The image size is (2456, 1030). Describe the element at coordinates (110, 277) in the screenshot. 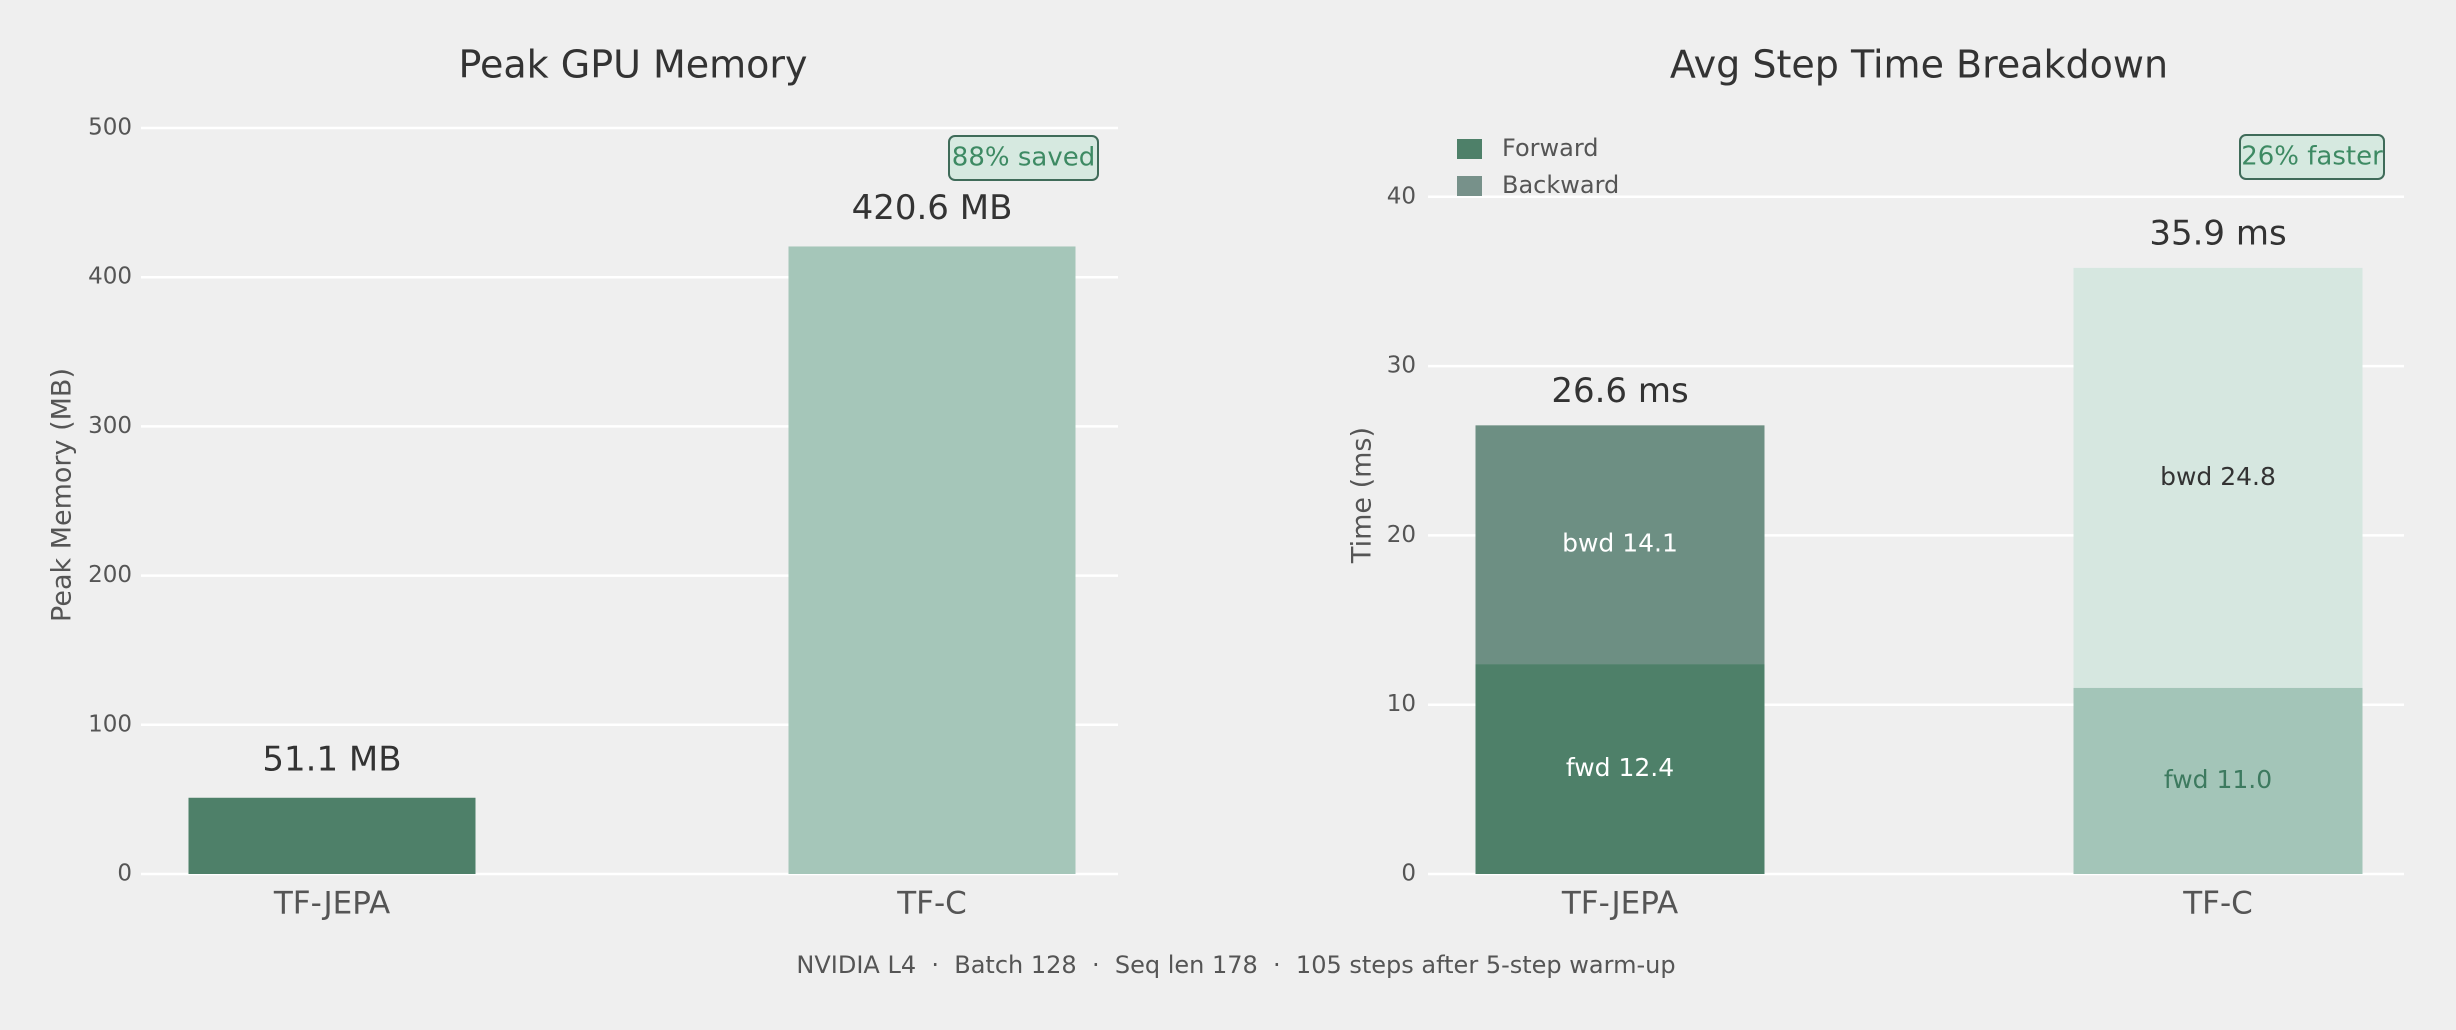

I see `y-tick-label: 400` at that location.